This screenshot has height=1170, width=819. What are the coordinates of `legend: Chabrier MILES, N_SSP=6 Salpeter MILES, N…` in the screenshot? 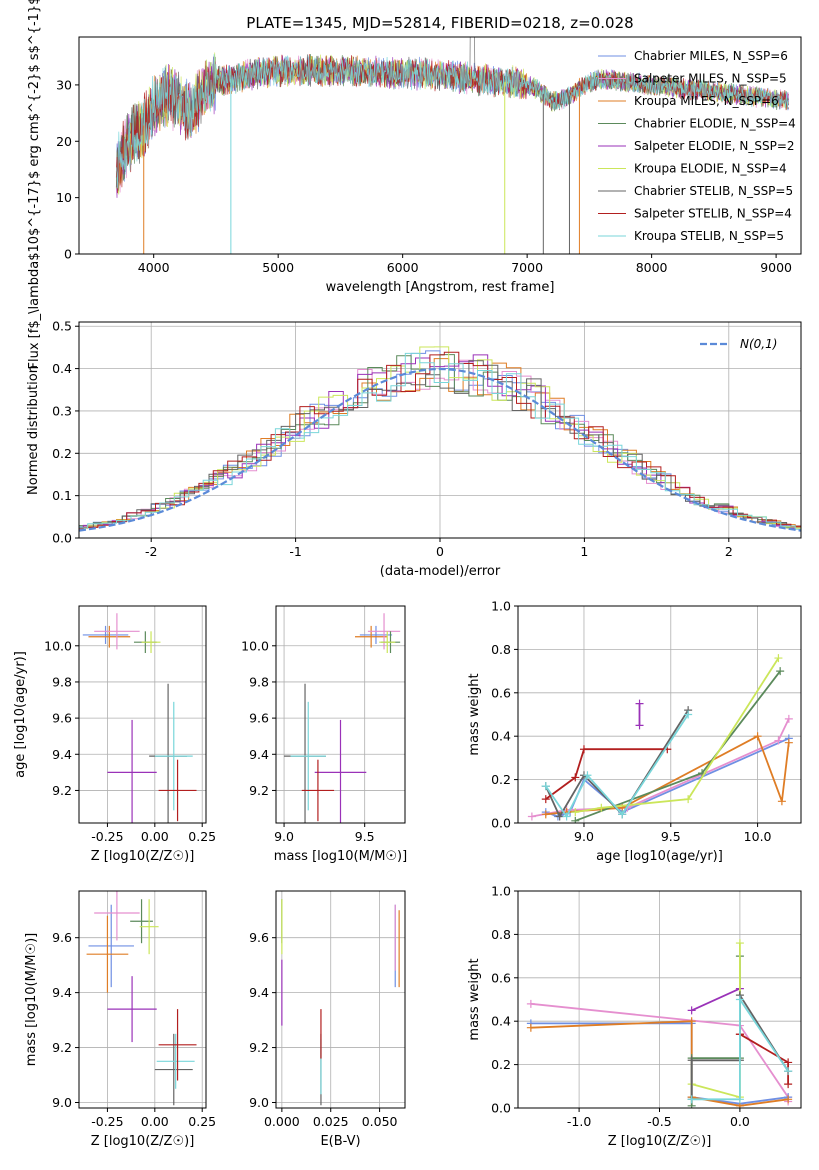 It's located at (697, 146).